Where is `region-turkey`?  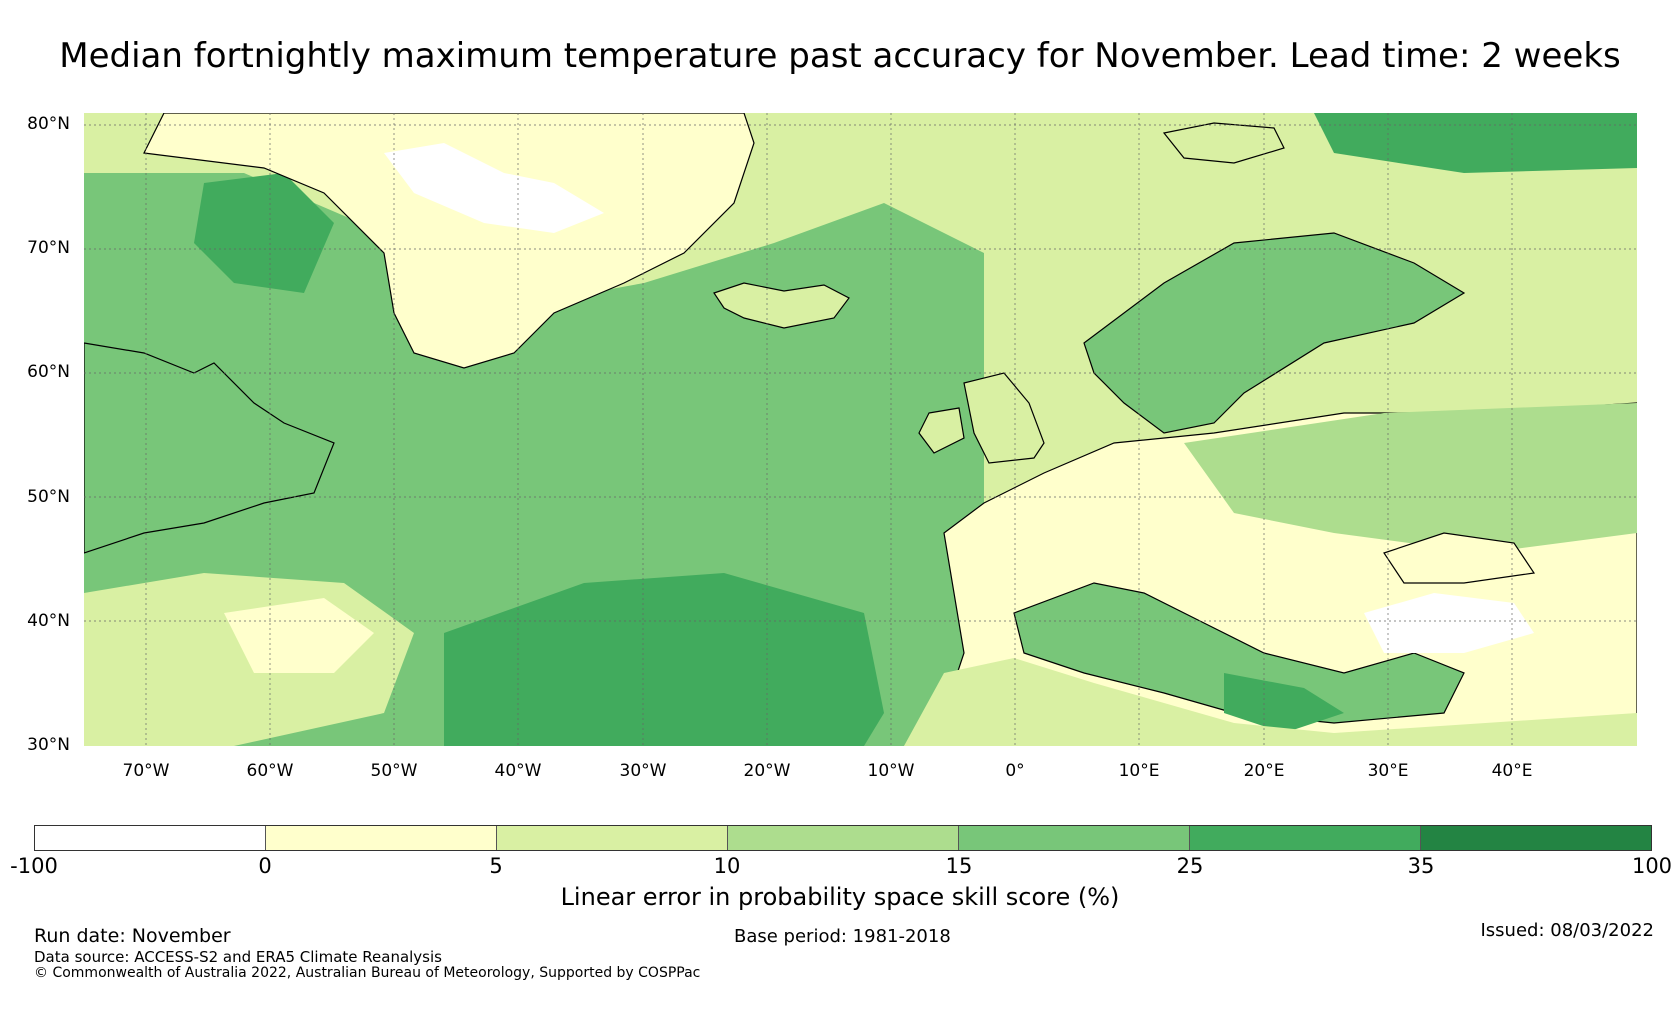
region-turkey is located at coordinates (1449, 623).